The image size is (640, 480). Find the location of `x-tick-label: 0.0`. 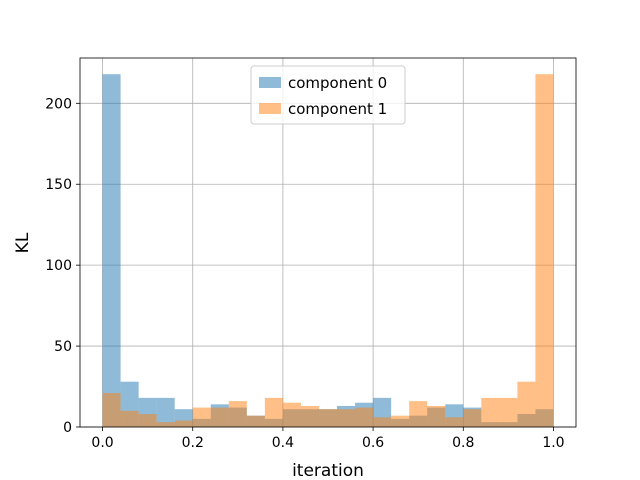

x-tick-label: 0.0 is located at coordinates (102, 443).